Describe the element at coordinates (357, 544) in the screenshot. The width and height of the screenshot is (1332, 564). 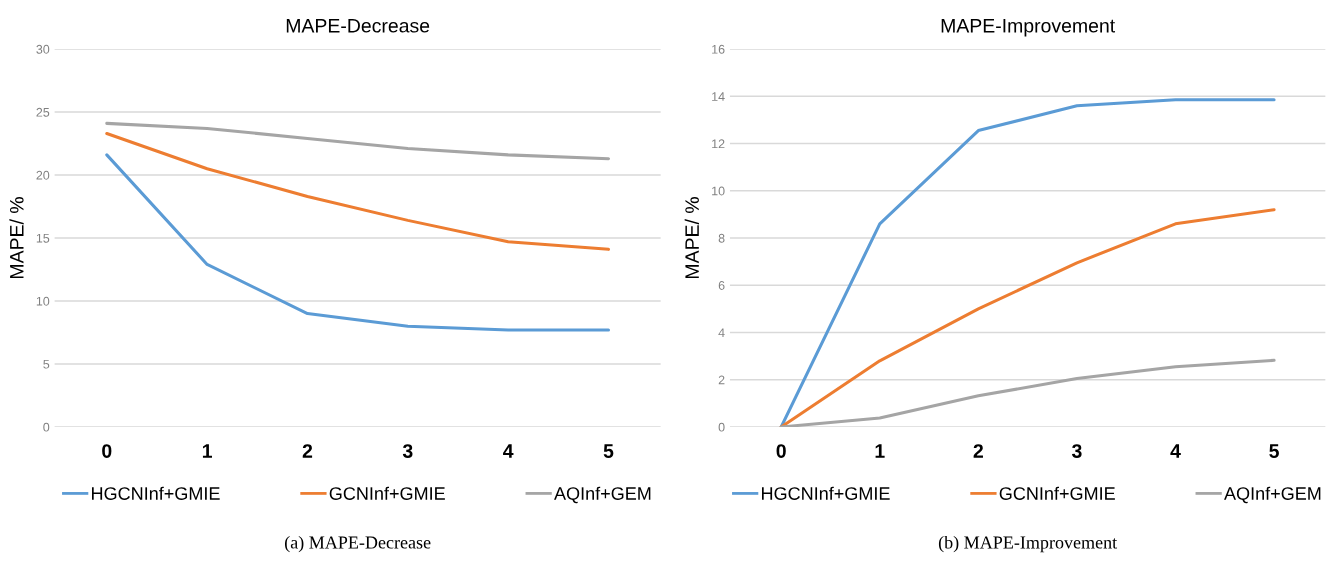
I see `text: (a) MAPE-Decrease` at that location.